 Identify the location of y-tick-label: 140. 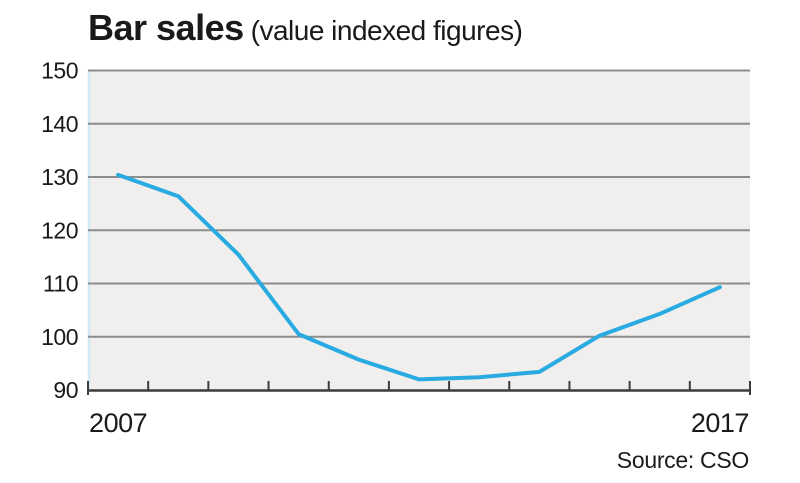
(59, 124).